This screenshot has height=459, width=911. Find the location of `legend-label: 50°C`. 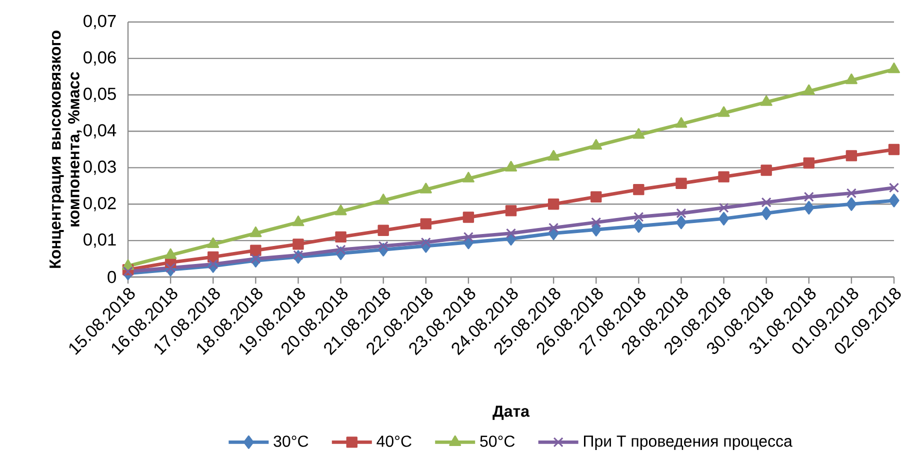

legend-label: 50°C is located at coordinates (497, 441).